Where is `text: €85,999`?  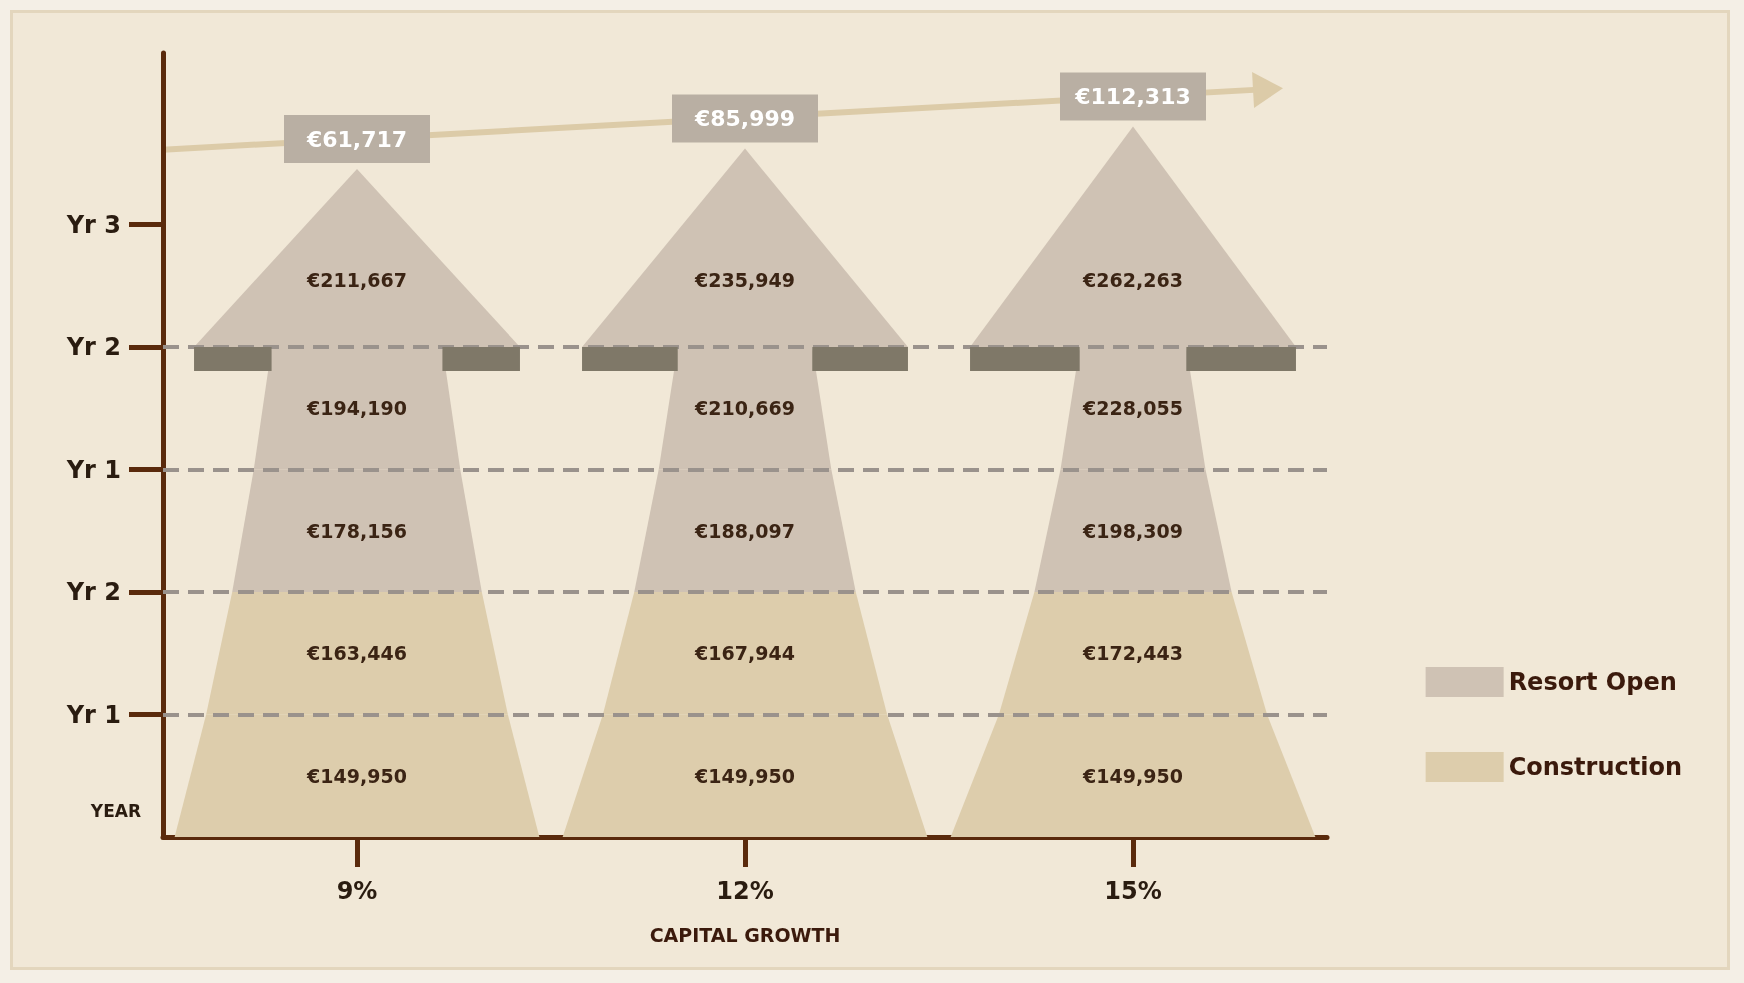
text: €85,999 is located at coordinates (744, 119).